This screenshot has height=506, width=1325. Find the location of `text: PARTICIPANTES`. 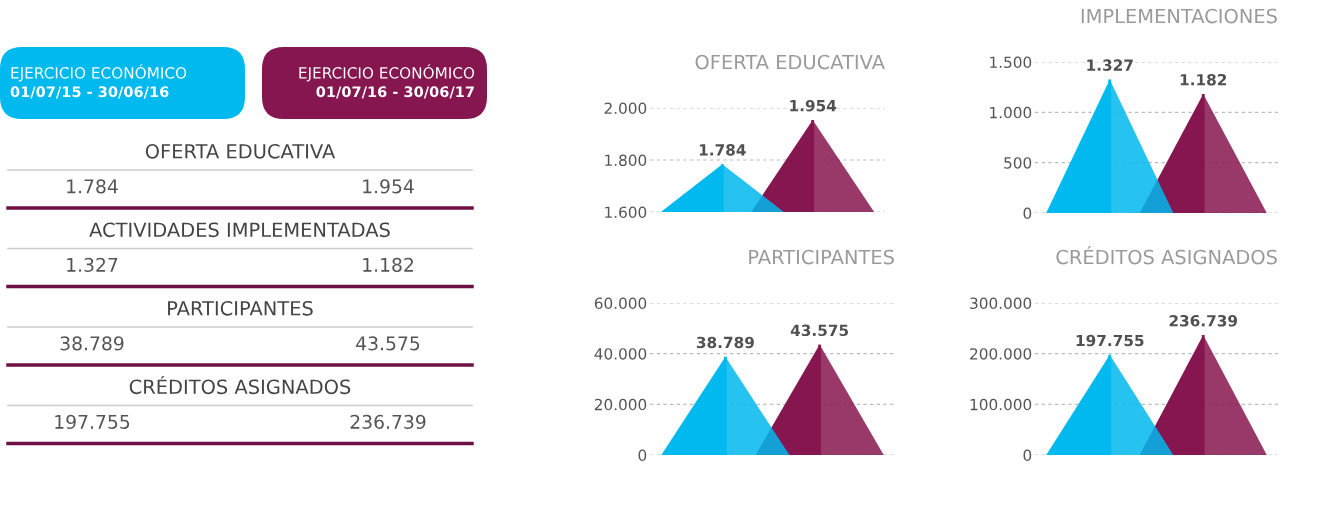

text: PARTICIPANTES is located at coordinates (240, 308).